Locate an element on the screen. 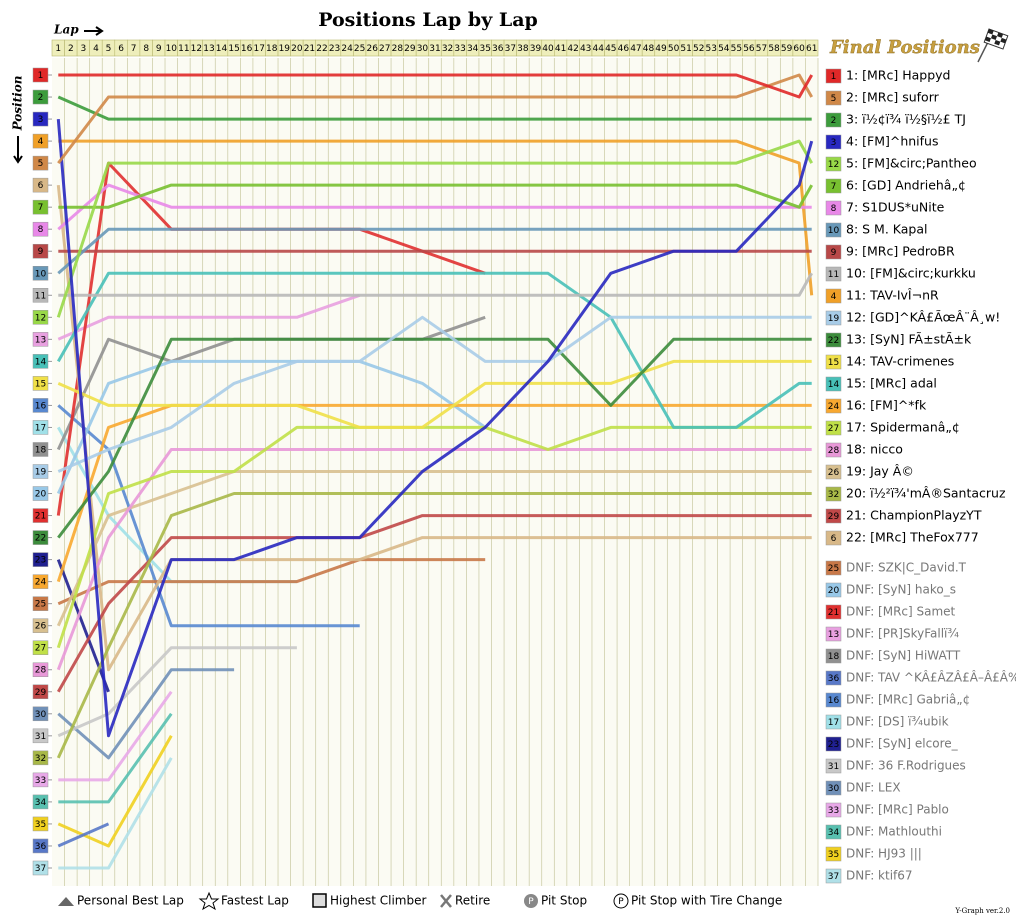  y-tick-label: 27 is located at coordinates (40, 649).